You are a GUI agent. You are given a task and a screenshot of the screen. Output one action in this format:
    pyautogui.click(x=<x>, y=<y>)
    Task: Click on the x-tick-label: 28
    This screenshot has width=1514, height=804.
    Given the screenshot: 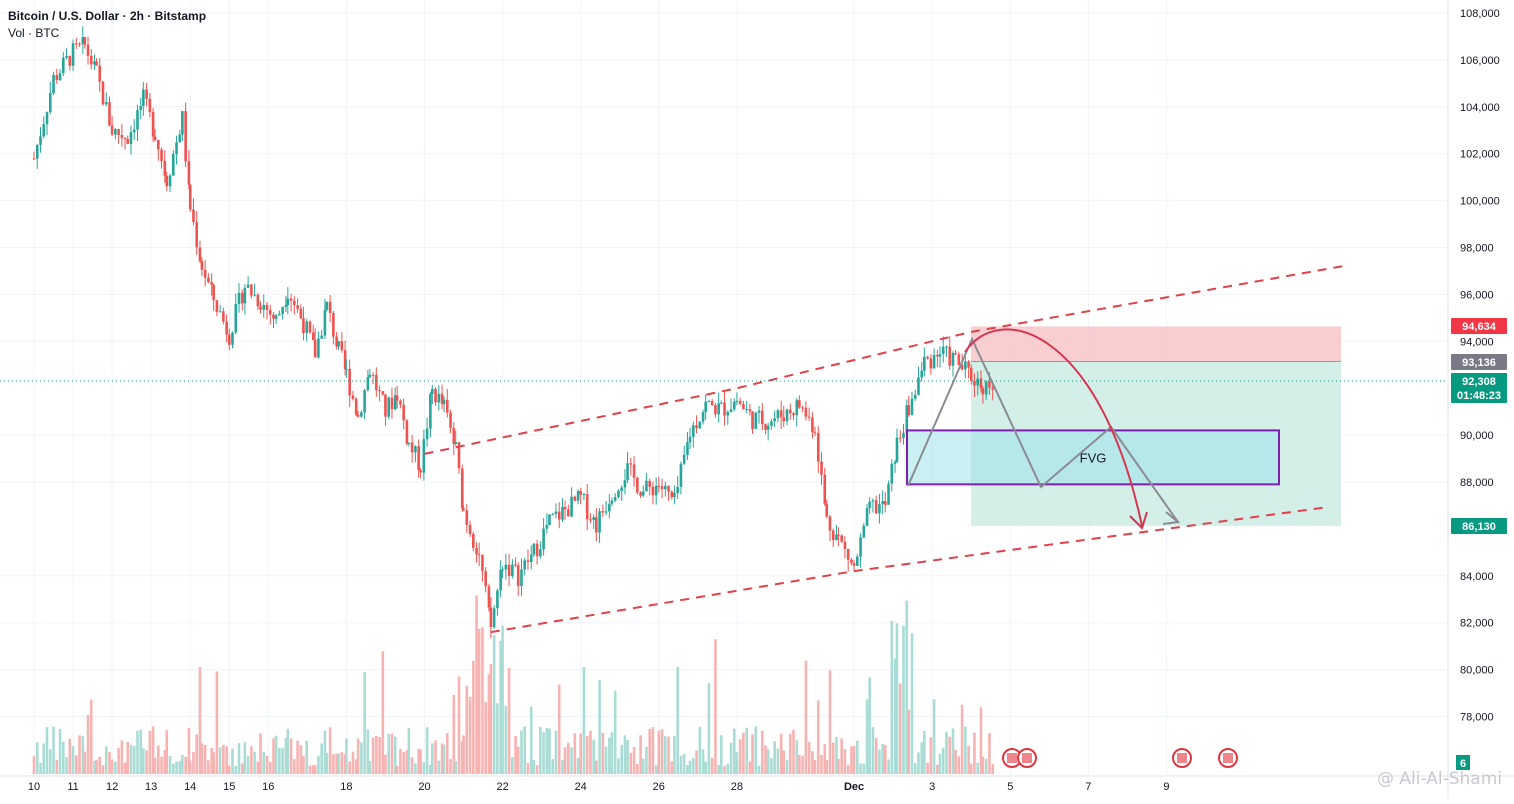 What is the action you would take?
    pyautogui.click(x=737, y=787)
    